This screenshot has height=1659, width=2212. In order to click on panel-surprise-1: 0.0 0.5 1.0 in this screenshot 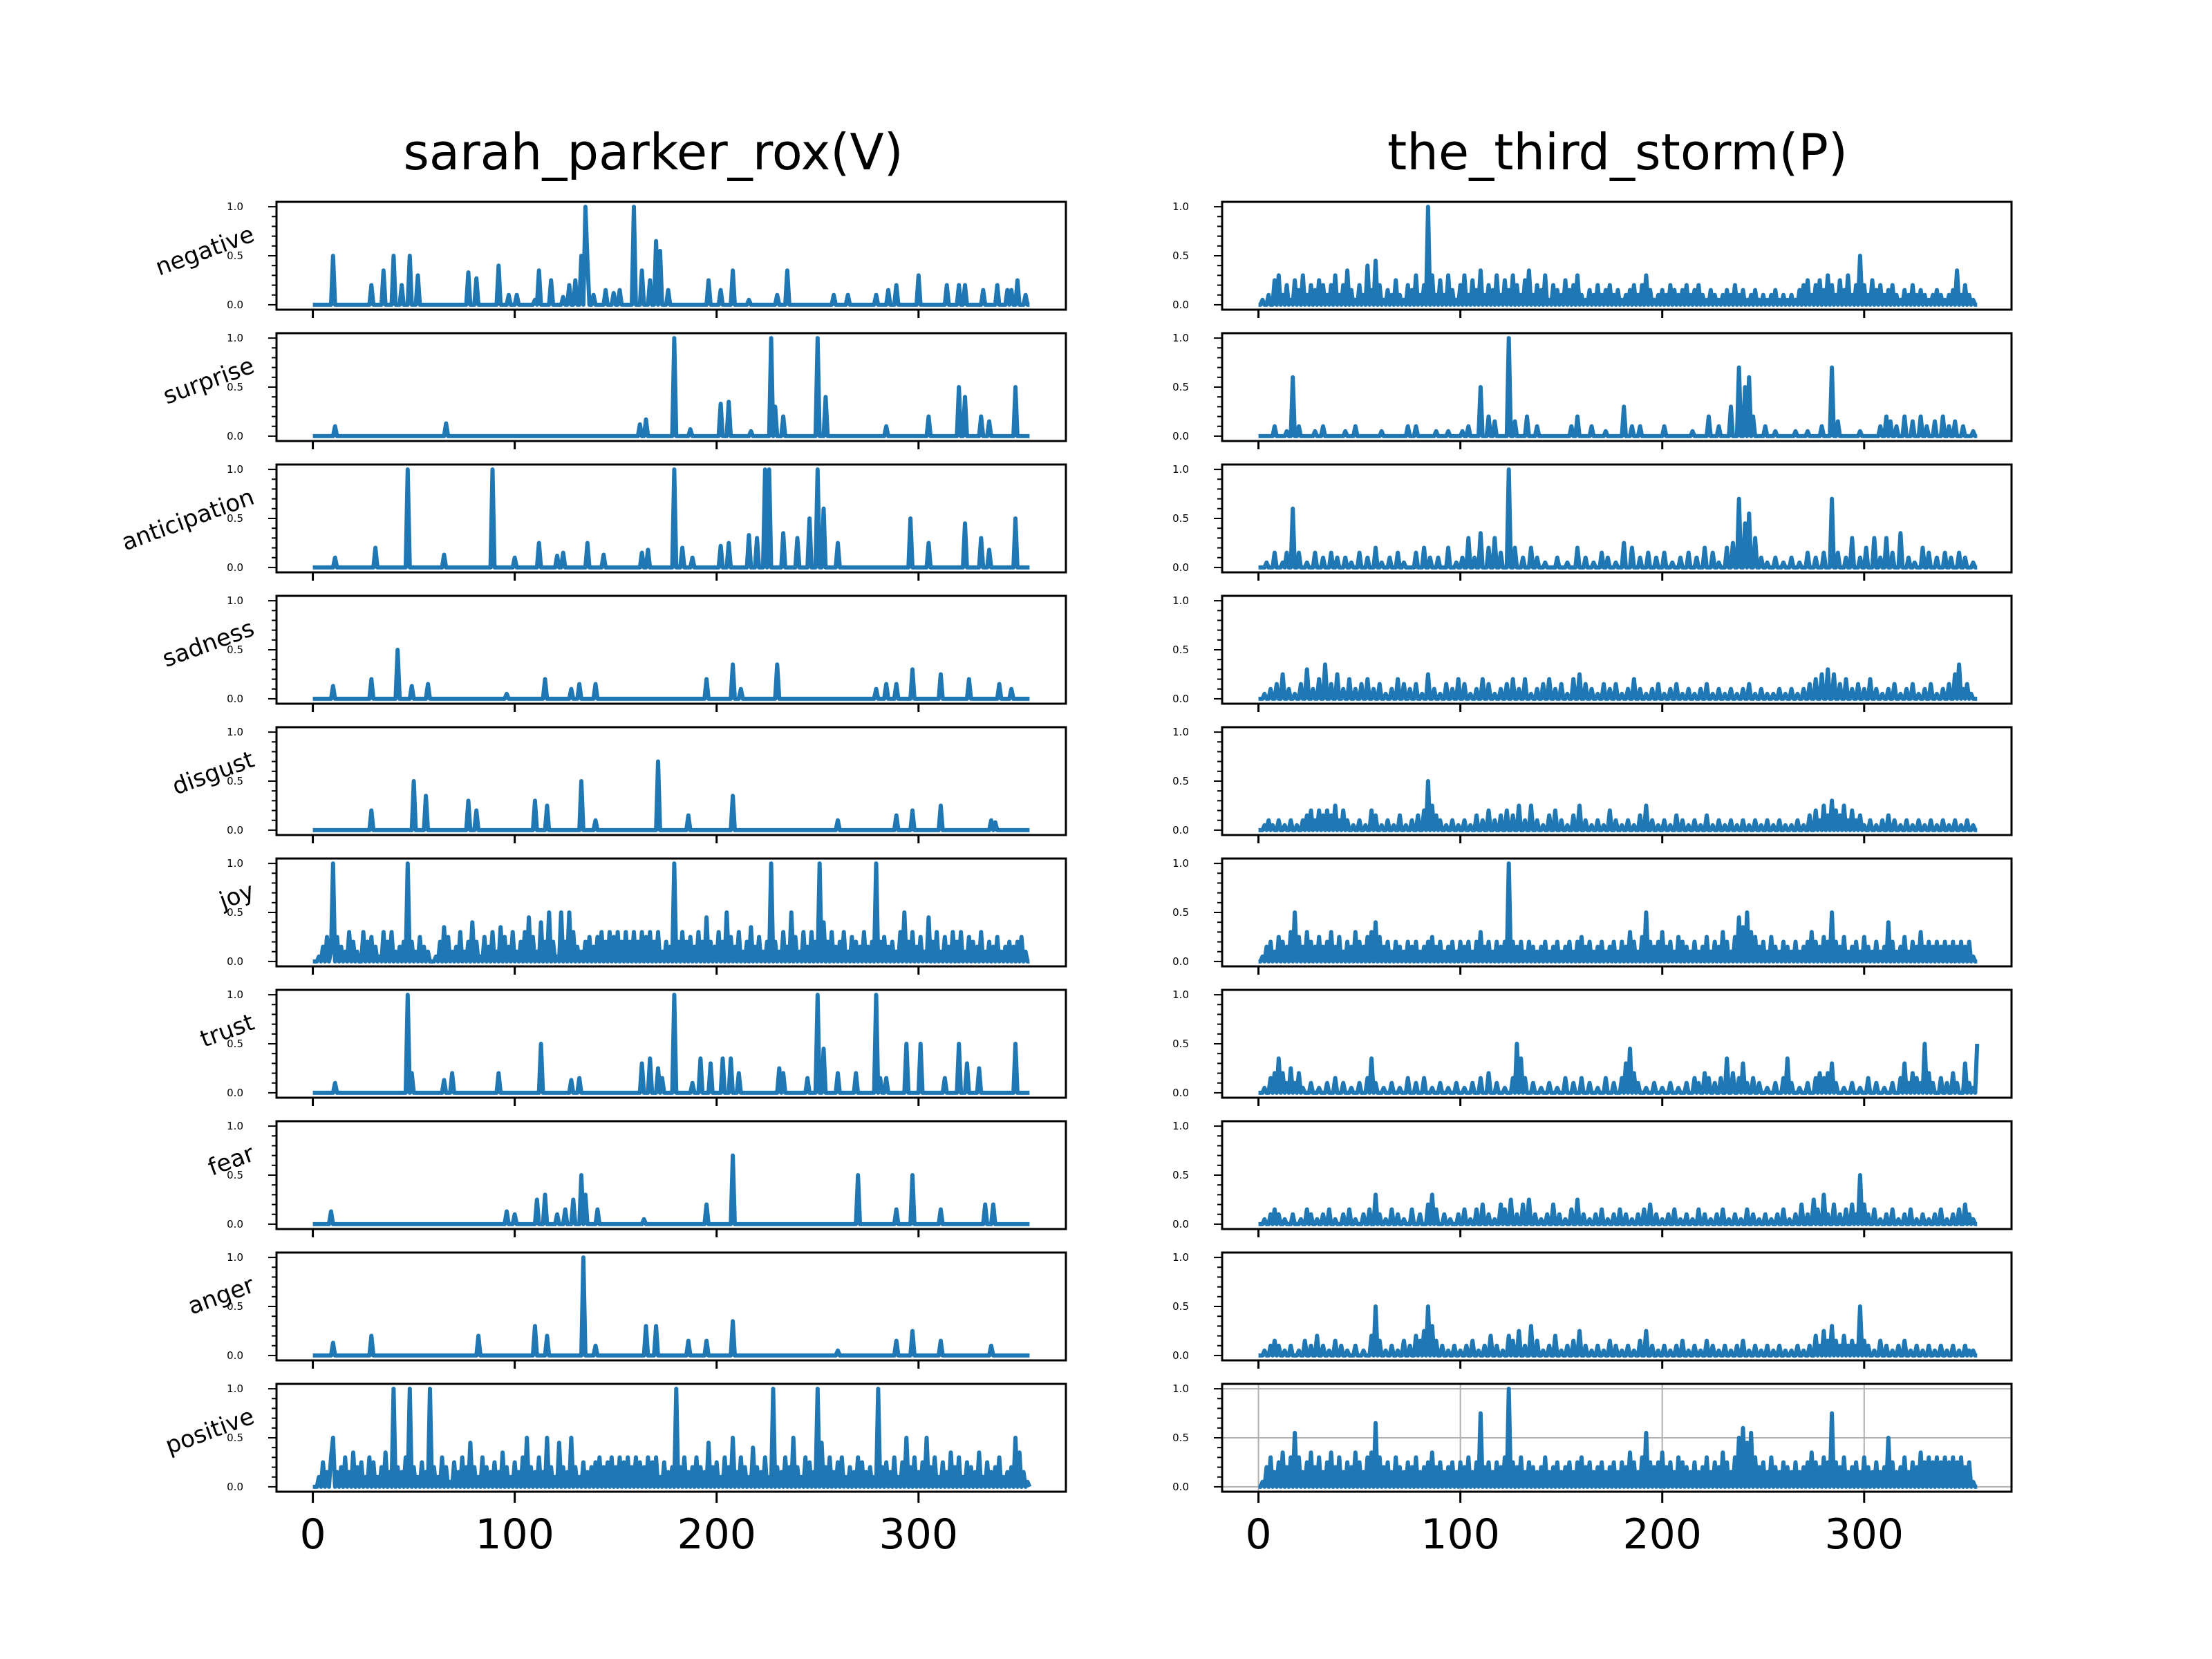, I will do `click(1592, 391)`.